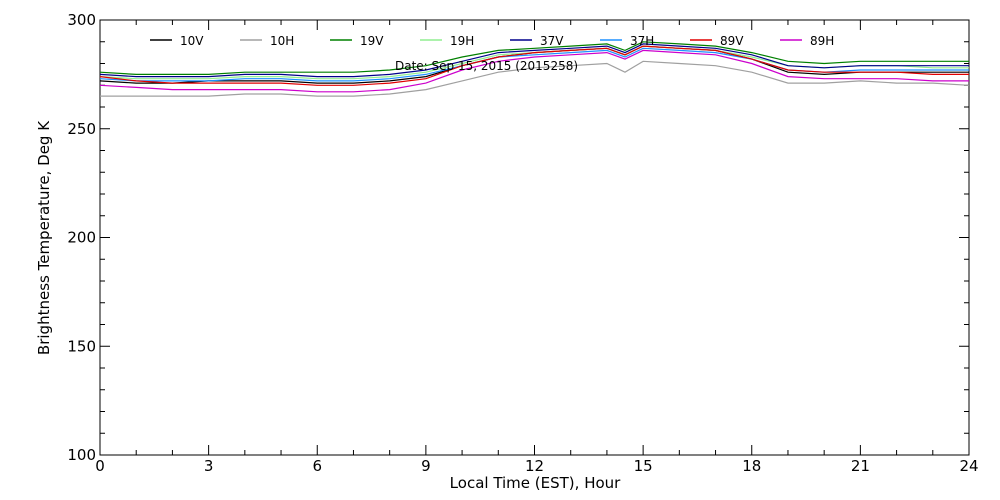 The image size is (1000, 500). I want to click on x-tick-label: 3, so click(209, 466).